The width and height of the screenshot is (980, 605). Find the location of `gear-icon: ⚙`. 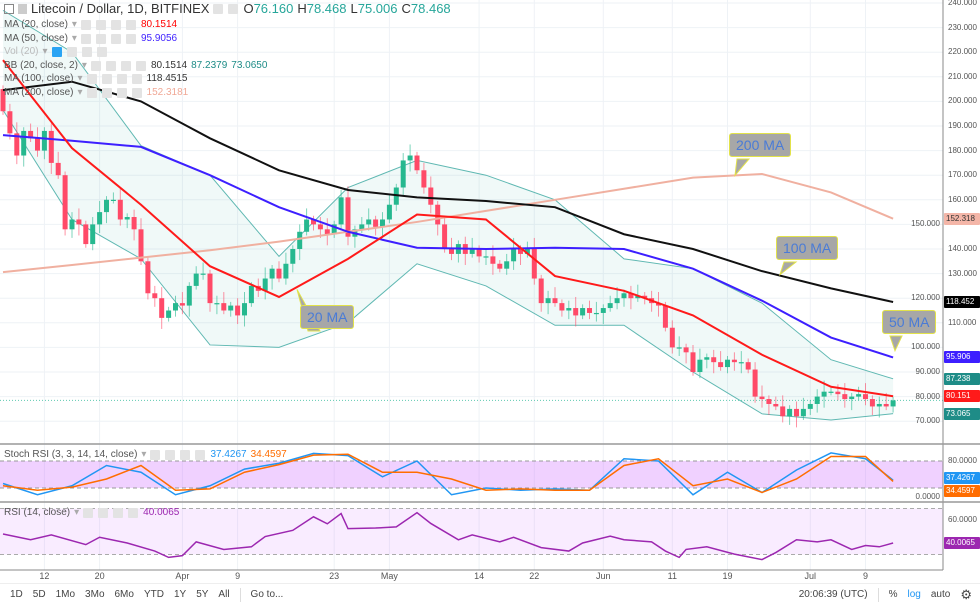

gear-icon: ⚙ is located at coordinates (966, 594).